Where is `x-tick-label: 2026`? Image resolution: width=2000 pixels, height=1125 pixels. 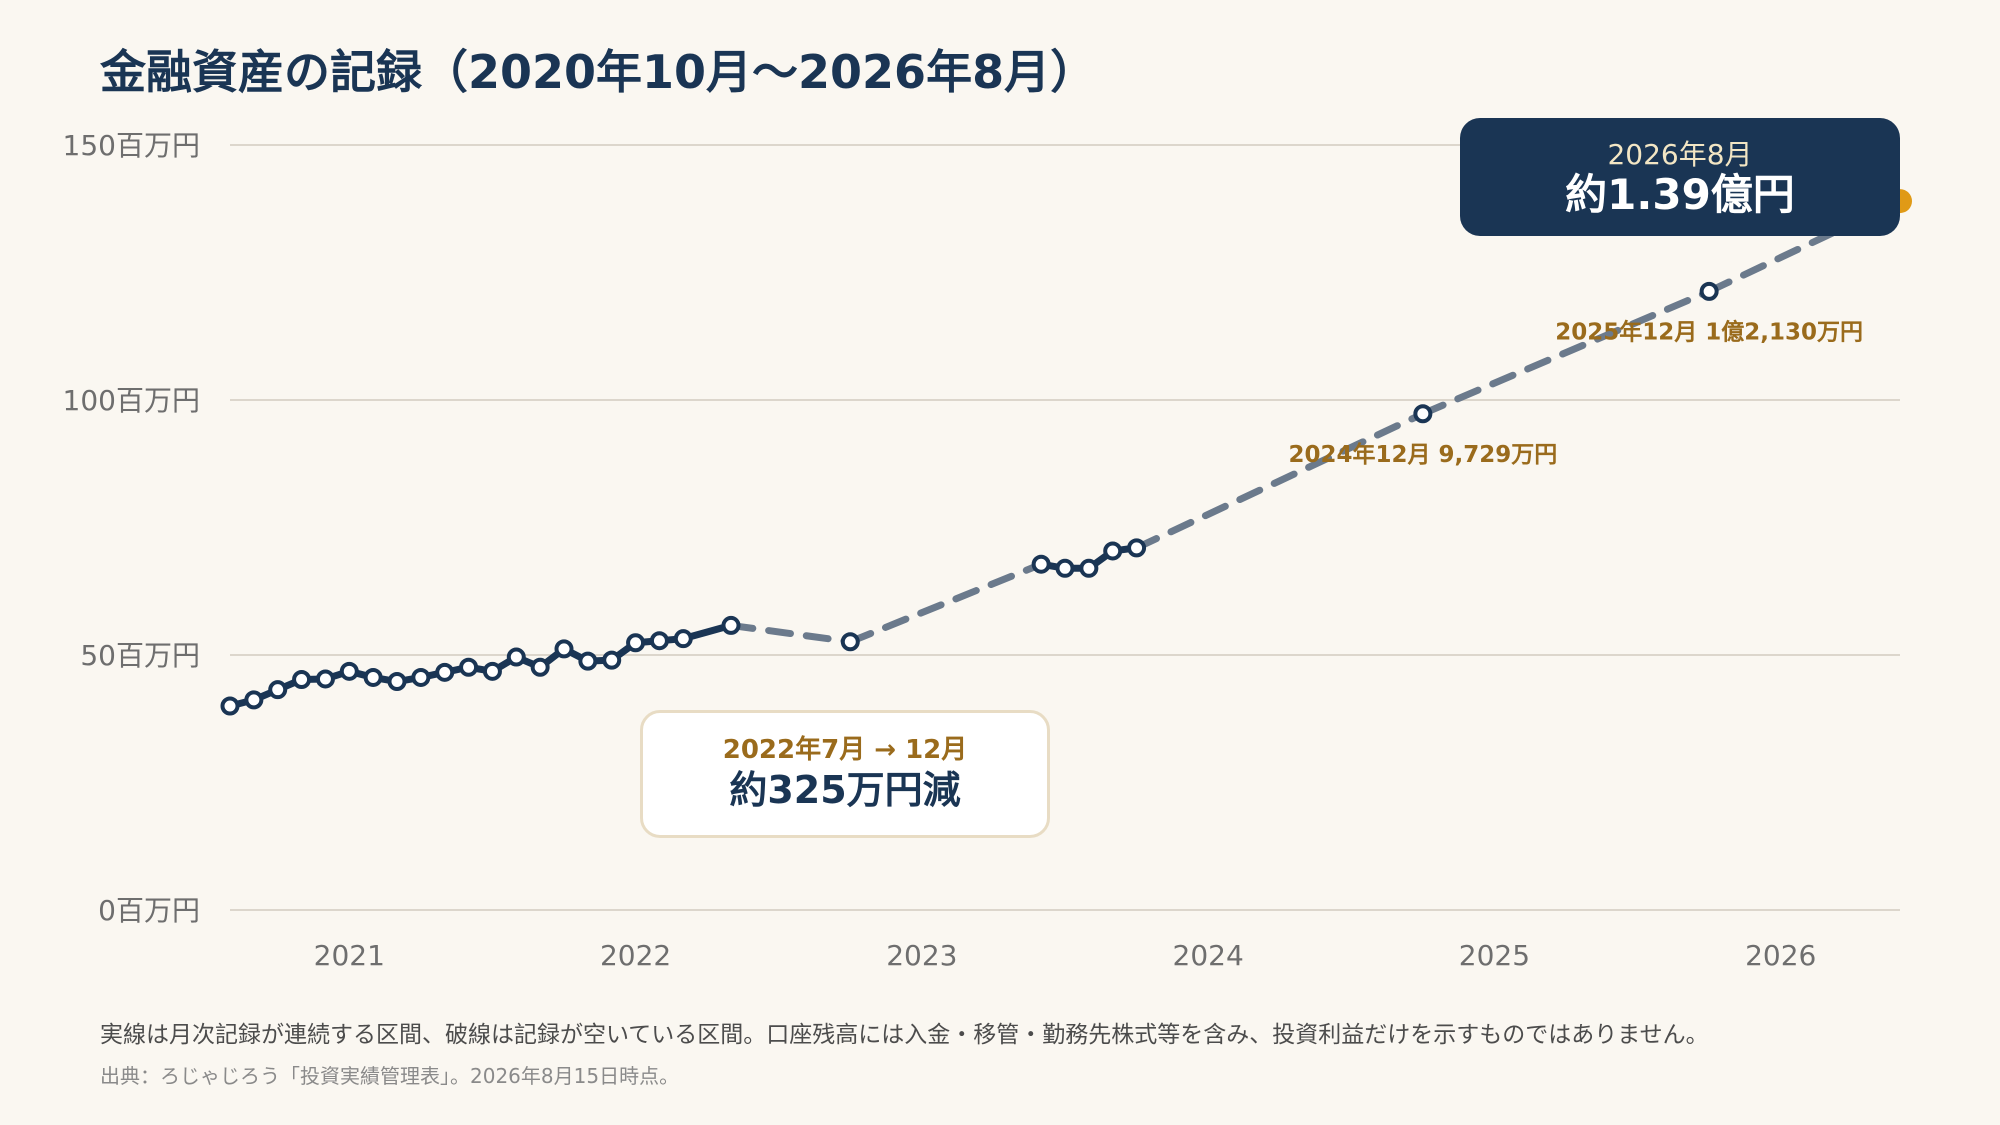
x-tick-label: 2026 is located at coordinates (1780, 955).